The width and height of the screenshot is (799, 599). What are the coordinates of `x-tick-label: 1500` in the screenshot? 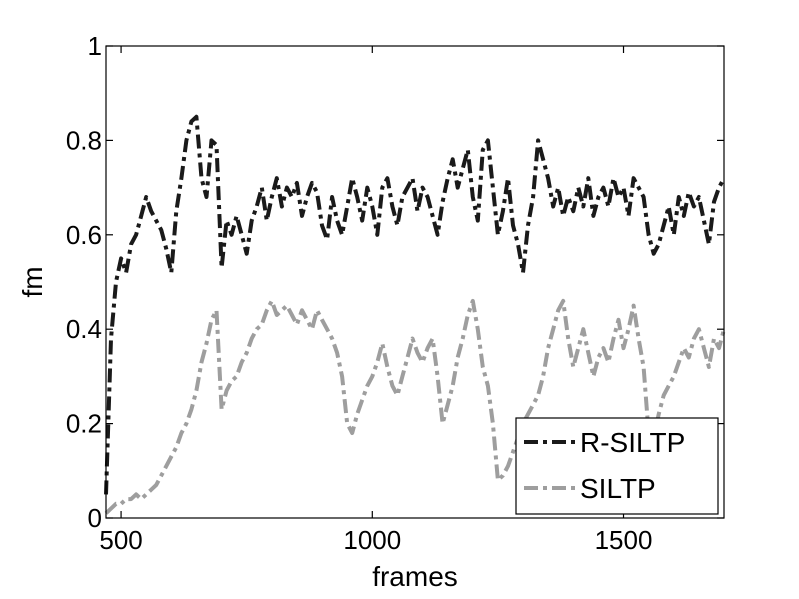 It's located at (624, 540).